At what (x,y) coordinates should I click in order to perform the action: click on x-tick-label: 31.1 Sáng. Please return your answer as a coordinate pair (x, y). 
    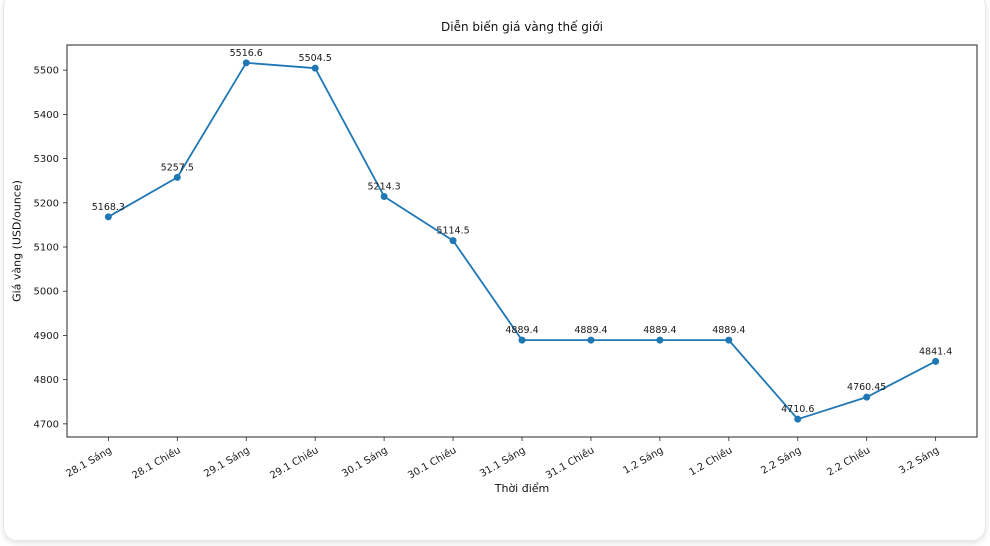
    Looking at the image, I should click on (503, 462).